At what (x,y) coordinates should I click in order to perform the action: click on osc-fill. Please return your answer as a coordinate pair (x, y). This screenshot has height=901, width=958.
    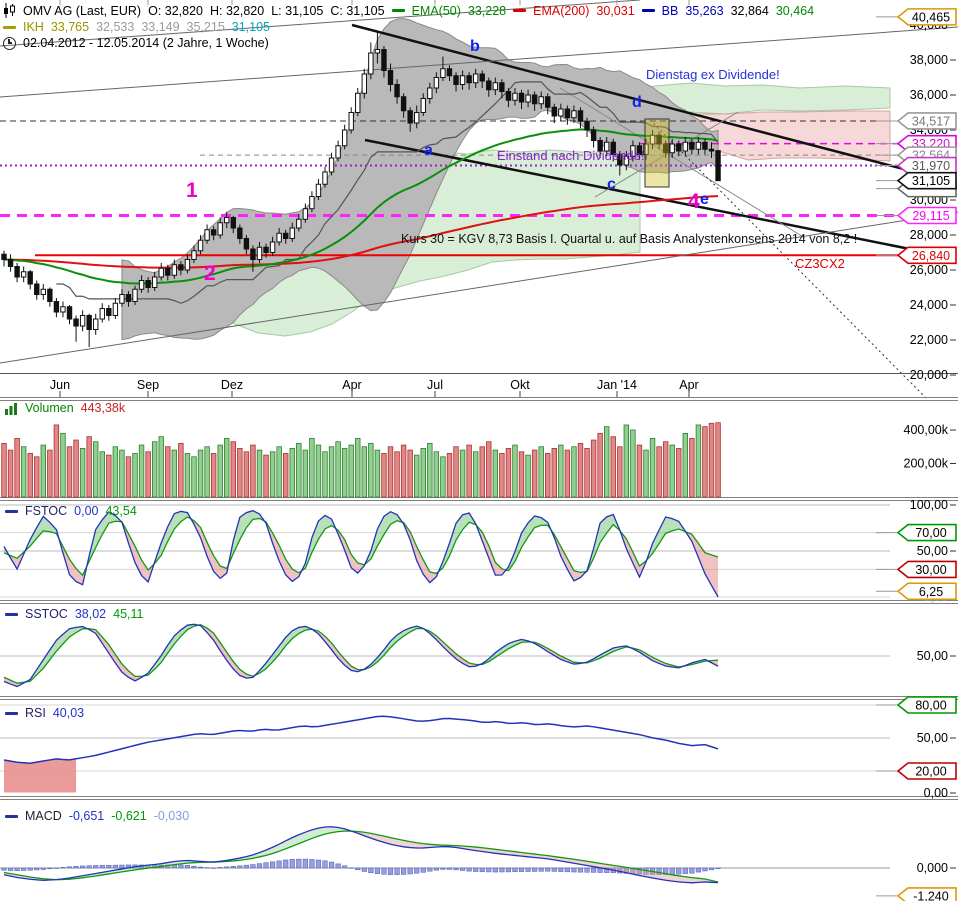
    Looking at the image, I should click on (172, 538).